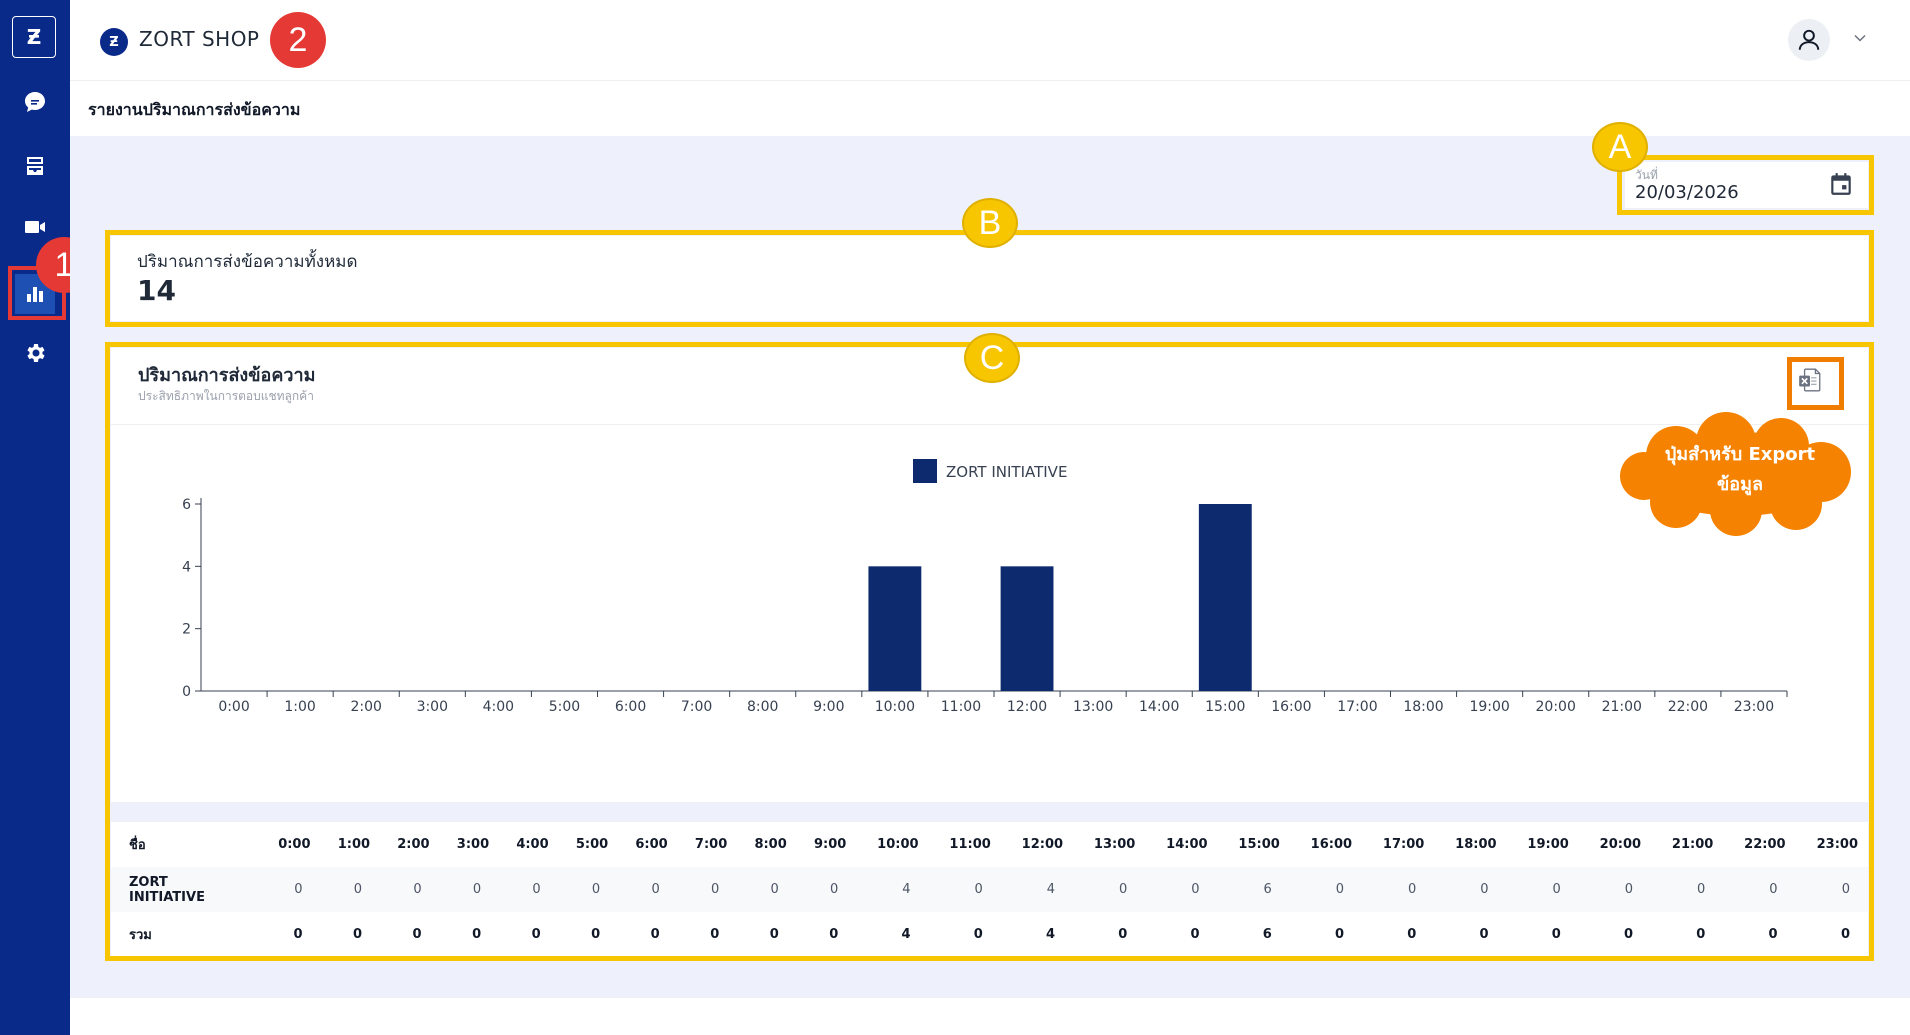 The width and height of the screenshot is (1910, 1035). I want to click on y-tick-label: 2, so click(186, 630).